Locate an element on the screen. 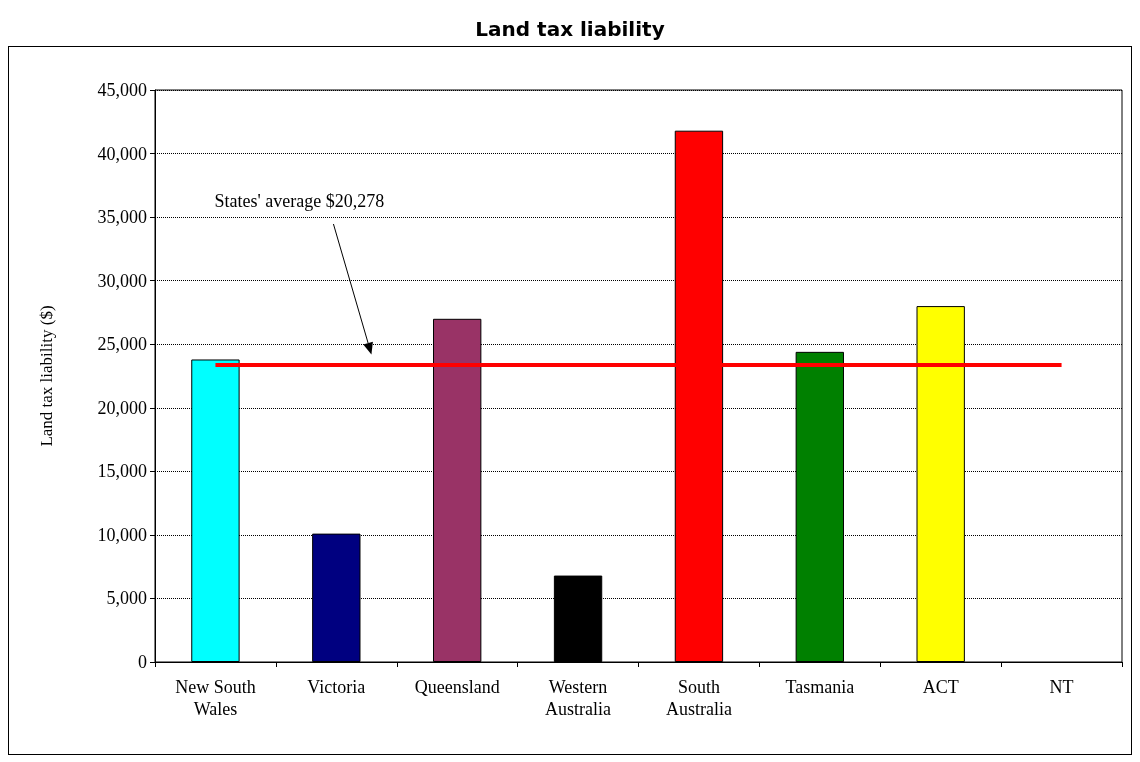  x-tick-label: Victoria is located at coordinates (336, 687).